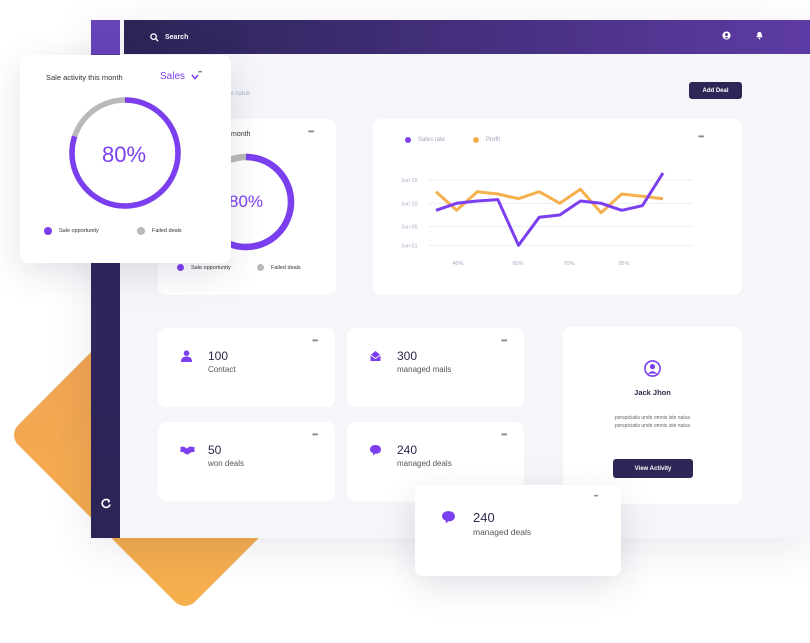 Image resolution: width=810 pixels, height=643 pixels. What do you see at coordinates (476, 140) in the screenshot?
I see `legend-dot-orange` at bounding box center [476, 140].